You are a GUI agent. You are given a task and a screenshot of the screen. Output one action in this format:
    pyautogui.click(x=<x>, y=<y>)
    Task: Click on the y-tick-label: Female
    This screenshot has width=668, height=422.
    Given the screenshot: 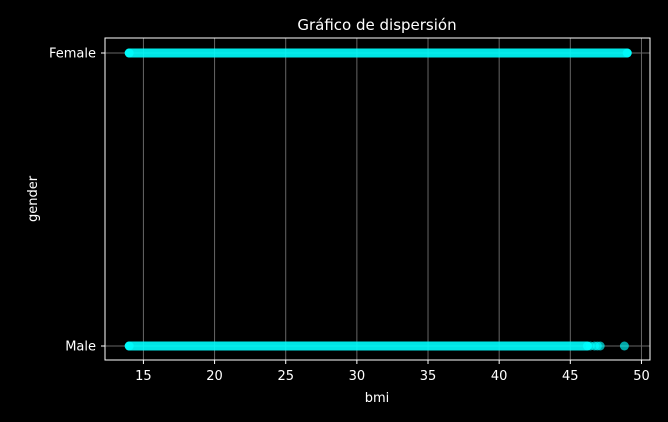 What is the action you would take?
    pyautogui.click(x=72, y=54)
    